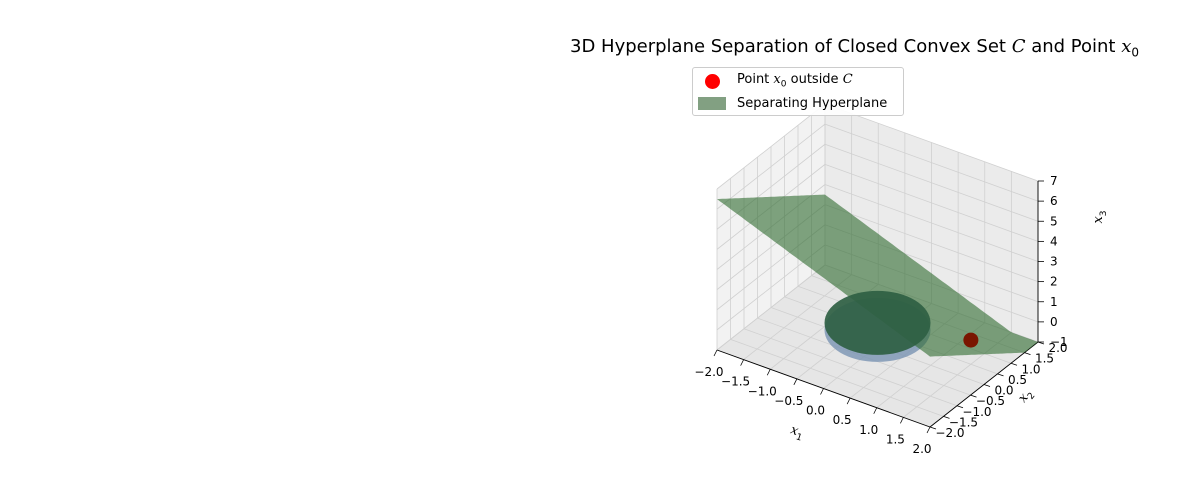 The image size is (1200, 504). Describe the element at coordinates (1030, 369) in the screenshot. I see `y-tick-label: 1.0` at that location.